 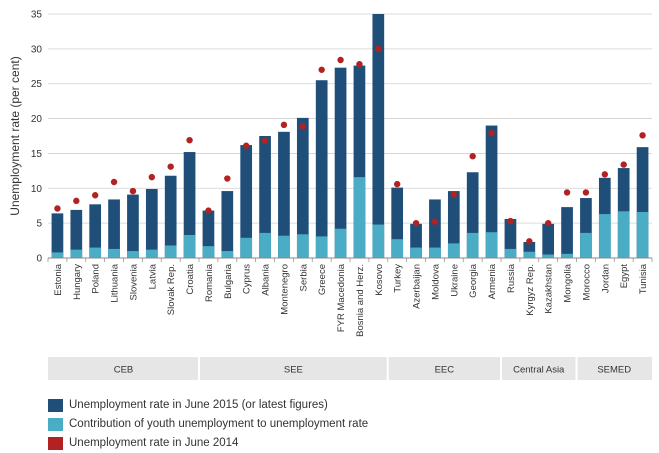 What do you see at coordinates (39, 224) in the screenshot?
I see `y-tick-label: 5` at bounding box center [39, 224].